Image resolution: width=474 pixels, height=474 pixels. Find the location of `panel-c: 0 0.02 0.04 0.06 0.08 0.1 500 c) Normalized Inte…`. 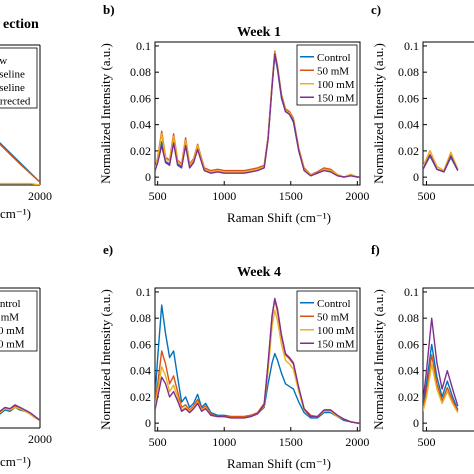

panel-c: 0 0.02 0.04 0.06 0.08 0.1 500 c) Normalized Inte… is located at coordinates (422, 102).